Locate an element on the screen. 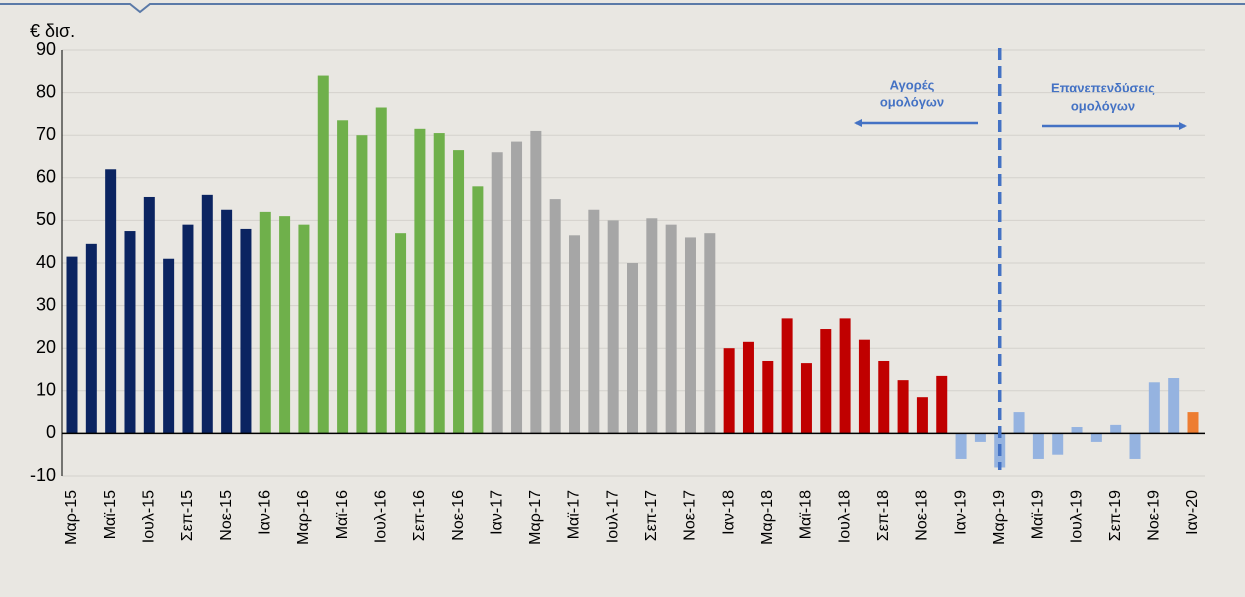  x-tick-label: Σεπ-18 is located at coordinates (883, 515).